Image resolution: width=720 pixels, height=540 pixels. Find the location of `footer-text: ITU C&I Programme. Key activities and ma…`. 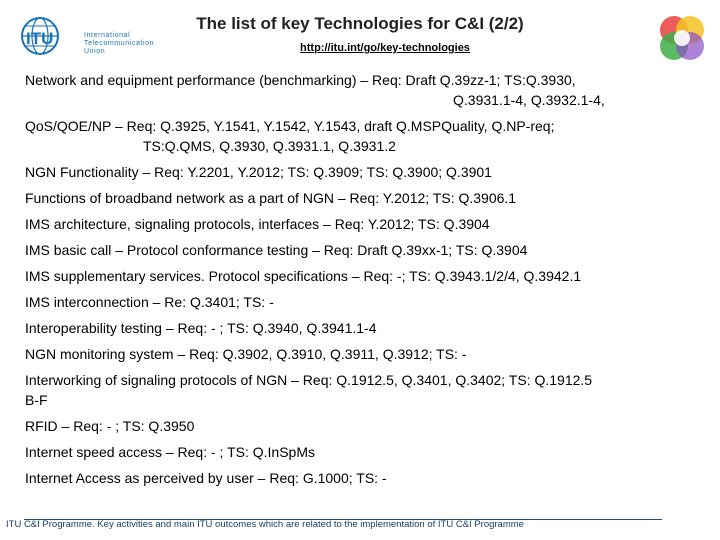

footer-text: ITU C&I Programme. Key activities and ma… is located at coordinates (265, 524).